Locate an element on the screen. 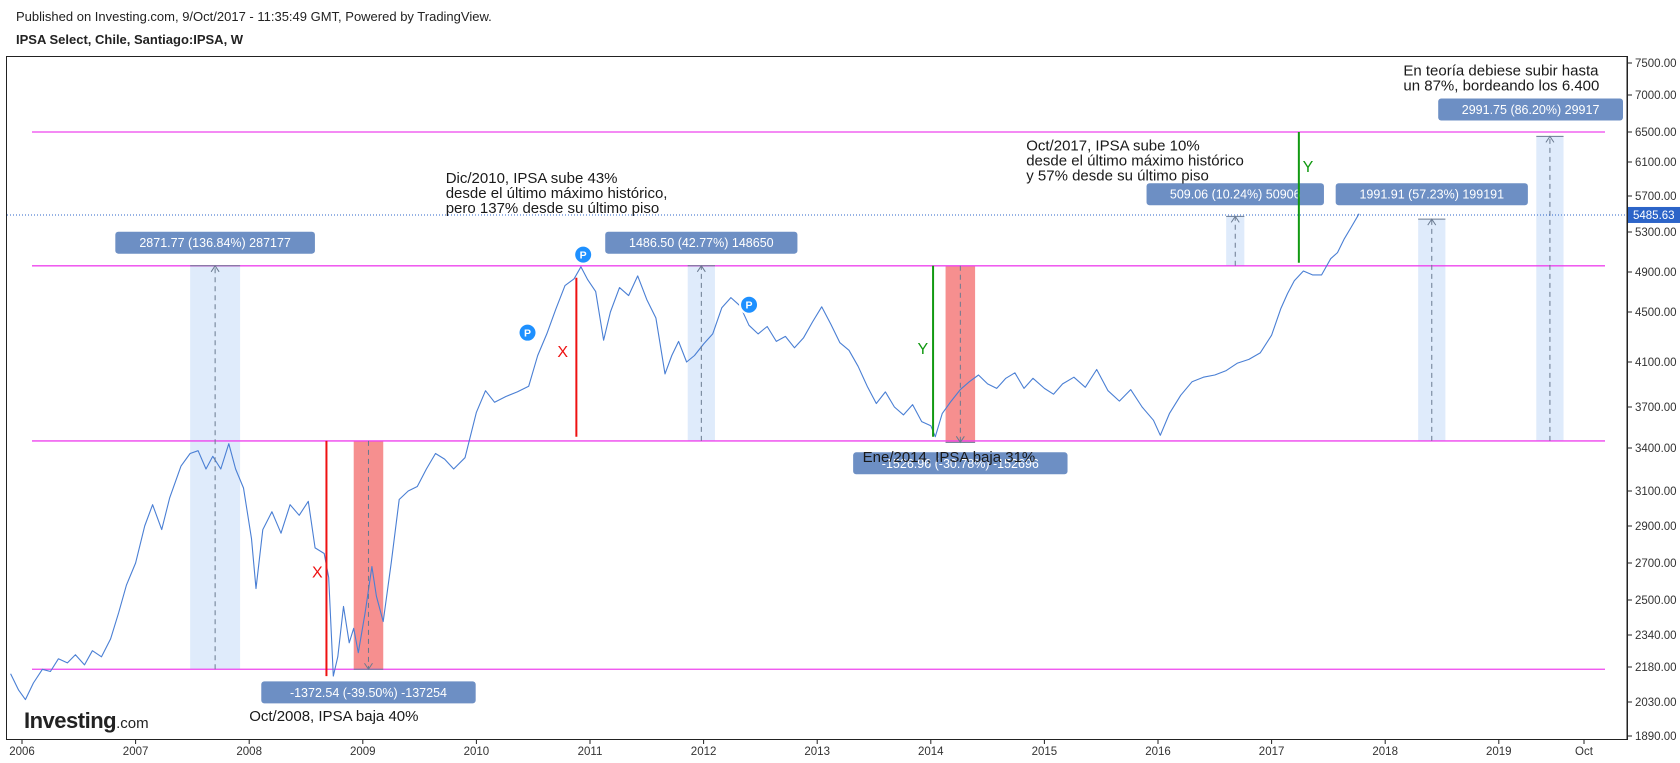 The width and height of the screenshot is (1680, 763). measure-label: 2871.77 (136.84%) 287177 is located at coordinates (215, 243).